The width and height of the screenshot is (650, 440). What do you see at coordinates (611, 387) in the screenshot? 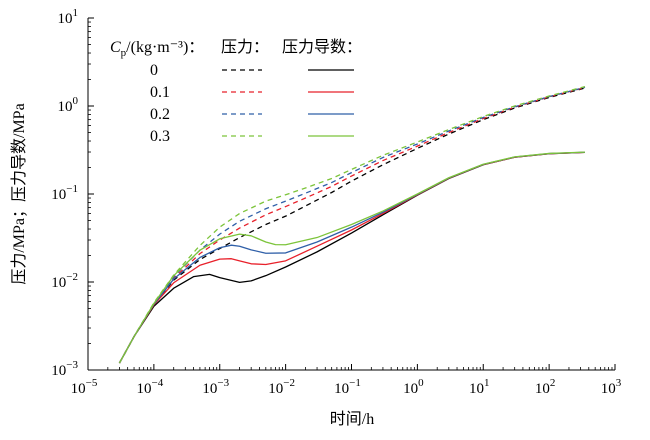
I see `x-tick-label: 10³` at bounding box center [611, 387].